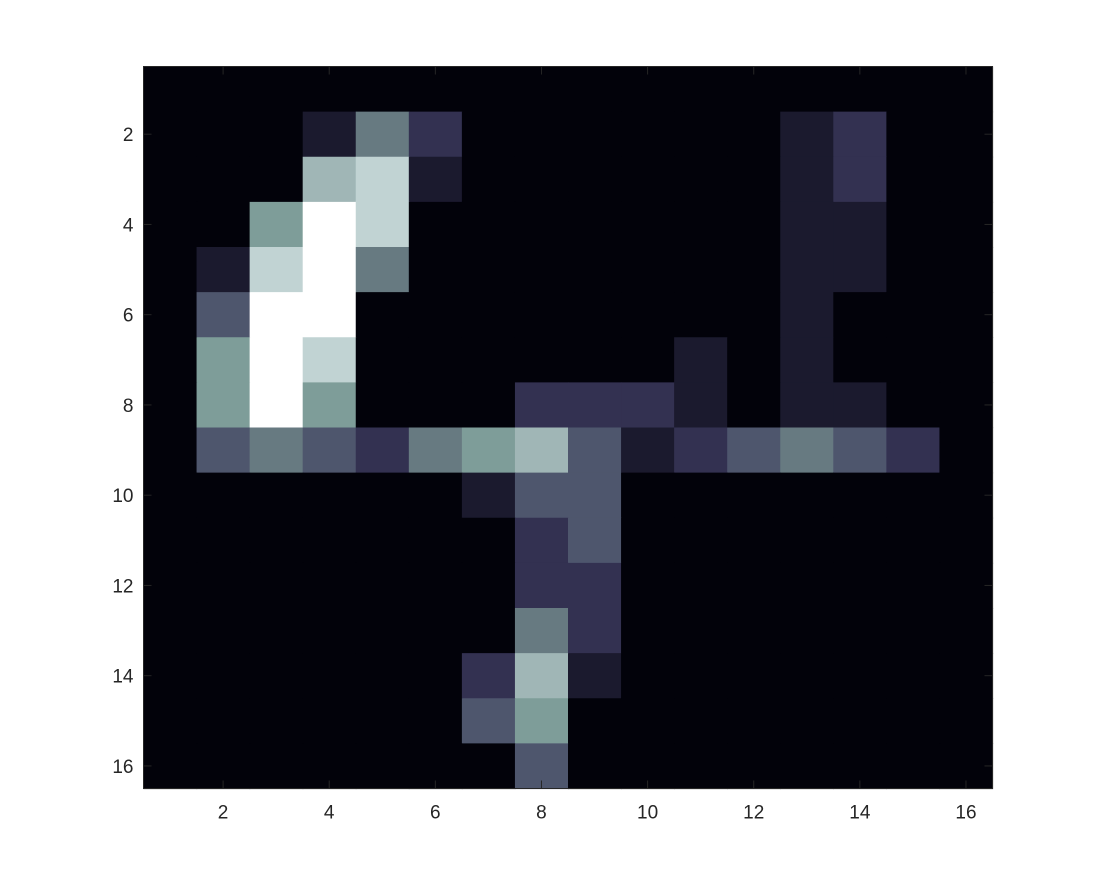  What do you see at coordinates (541, 813) in the screenshot?
I see `x-tick-label: 8` at bounding box center [541, 813].